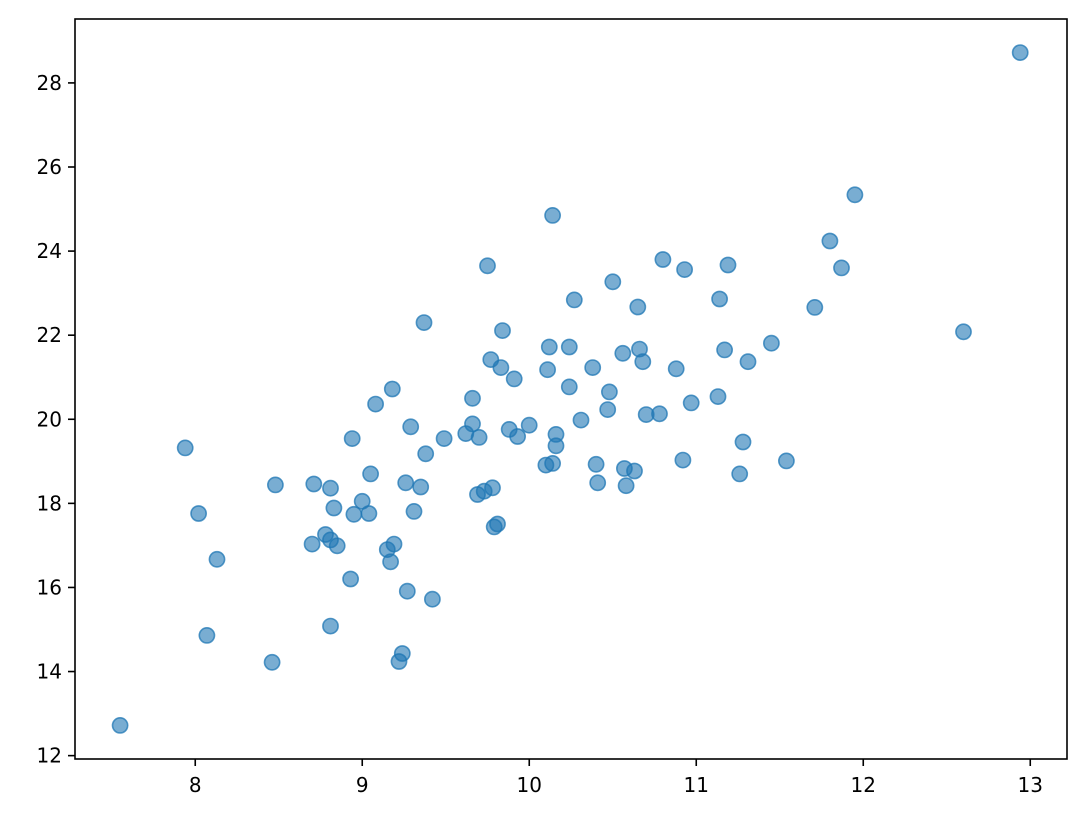 This screenshot has height=826, width=1086. Describe the element at coordinates (49, 672) in the screenshot. I see `y-tick-label-14: 14` at that location.